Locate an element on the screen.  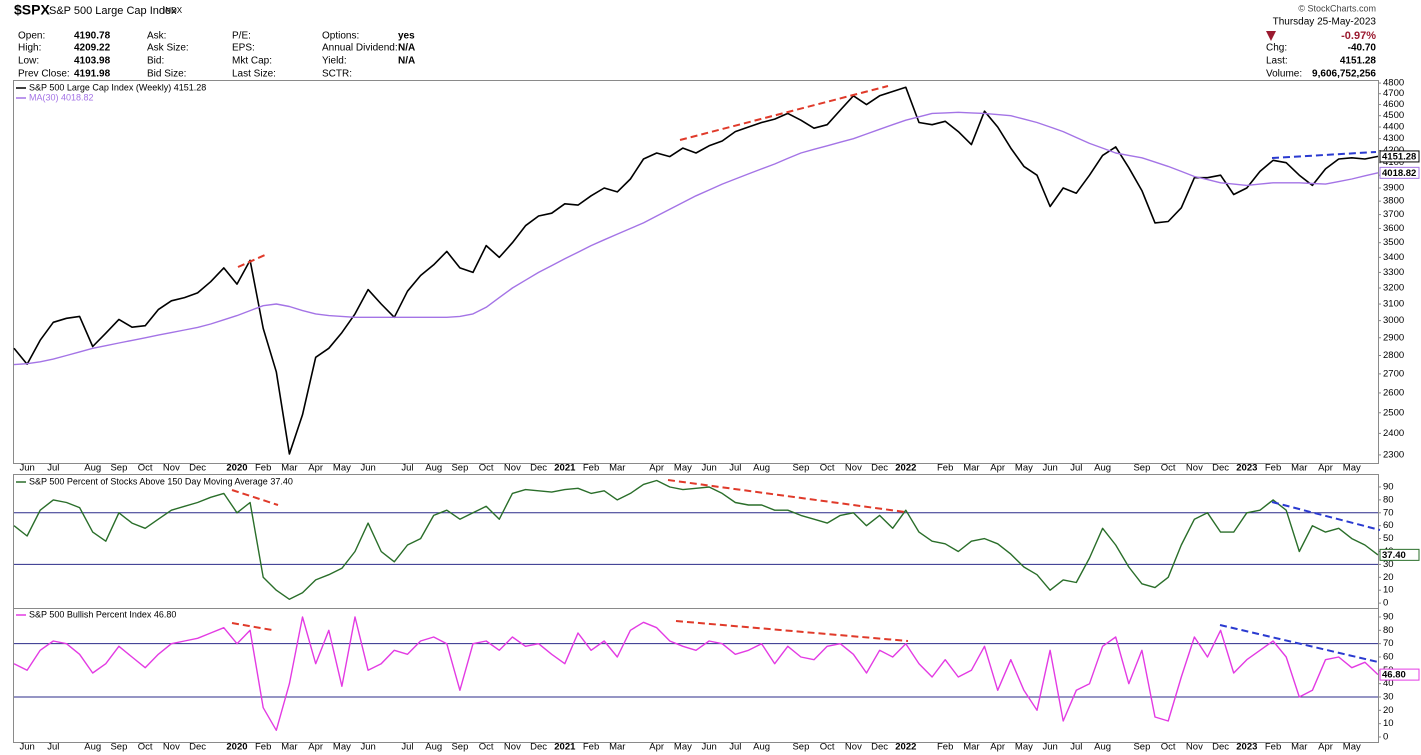
y-tick-label: 70 is located at coordinates (1388, 643).